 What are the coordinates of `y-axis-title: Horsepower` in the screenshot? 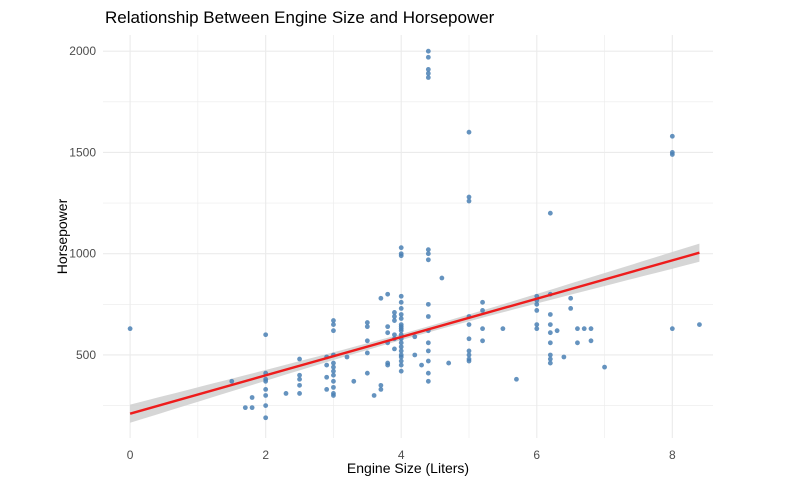 It's located at (62, 236).